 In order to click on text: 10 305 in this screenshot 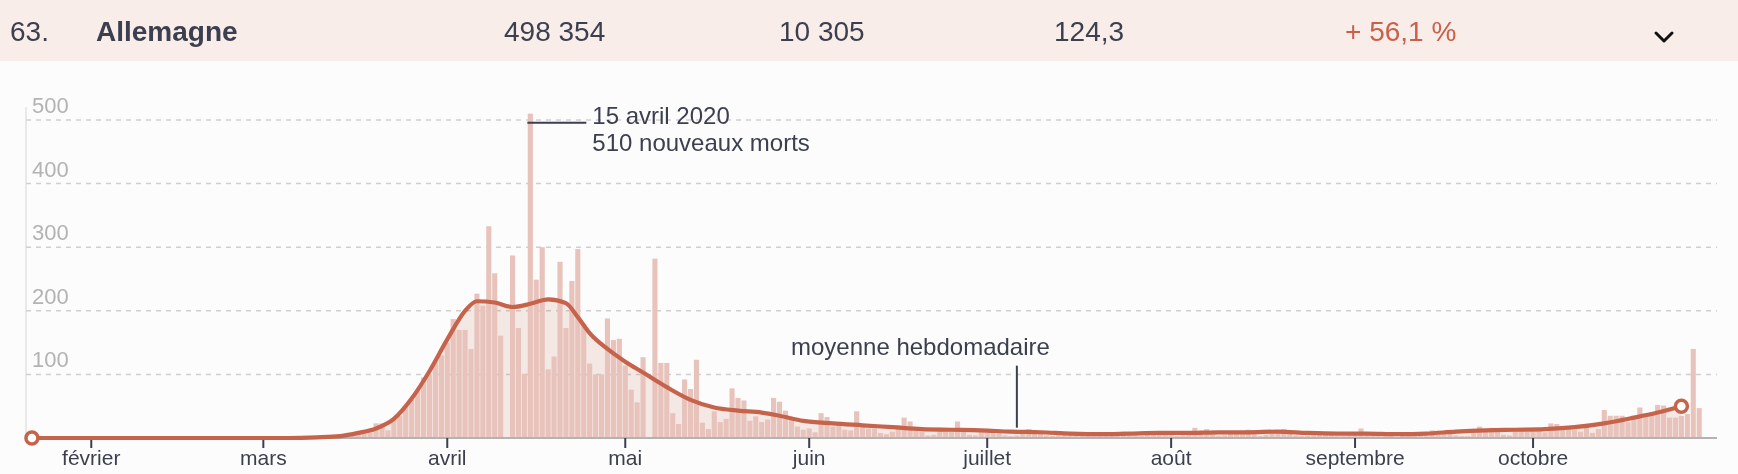, I will do `click(822, 31)`.